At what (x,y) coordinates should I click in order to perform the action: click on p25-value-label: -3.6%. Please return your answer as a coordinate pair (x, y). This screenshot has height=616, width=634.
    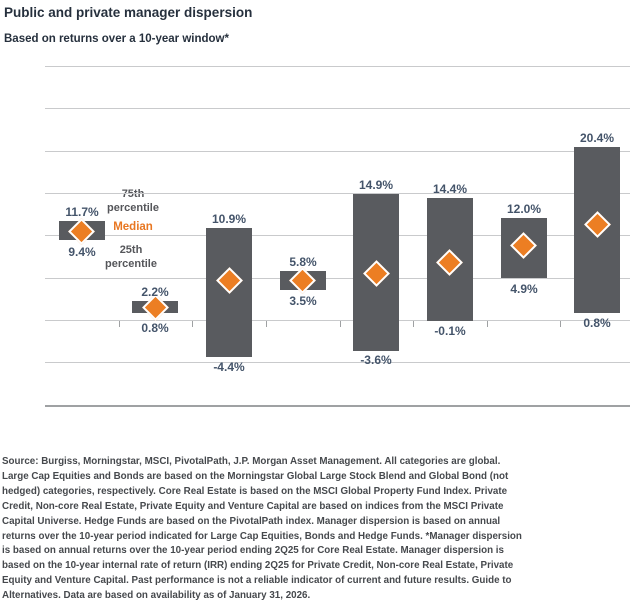
    Looking at the image, I should click on (376, 360).